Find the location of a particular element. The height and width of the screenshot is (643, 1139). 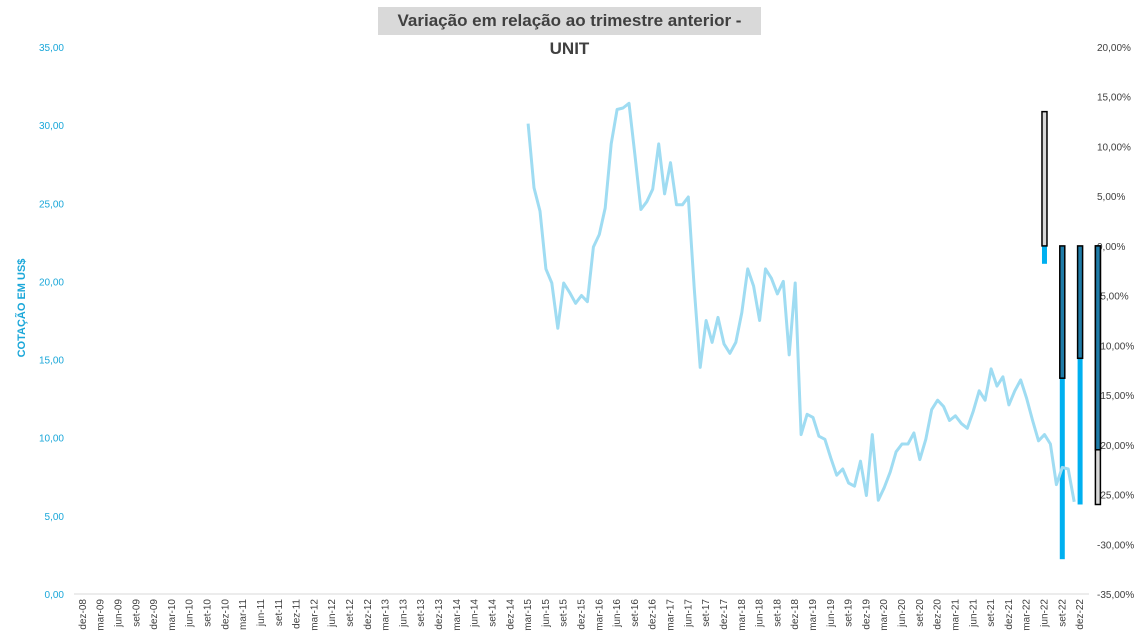

x-tick-label: dez-08 is located at coordinates (83, 614).